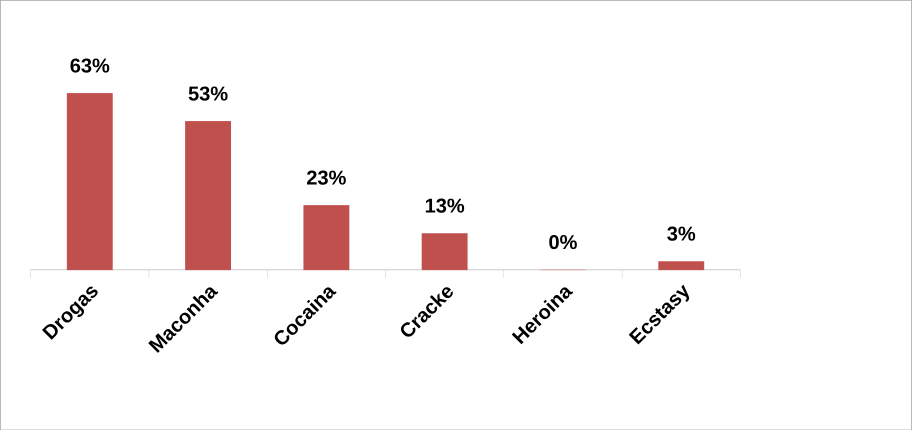  Describe the element at coordinates (681, 233) in the screenshot. I see `data-label: 3%` at that location.